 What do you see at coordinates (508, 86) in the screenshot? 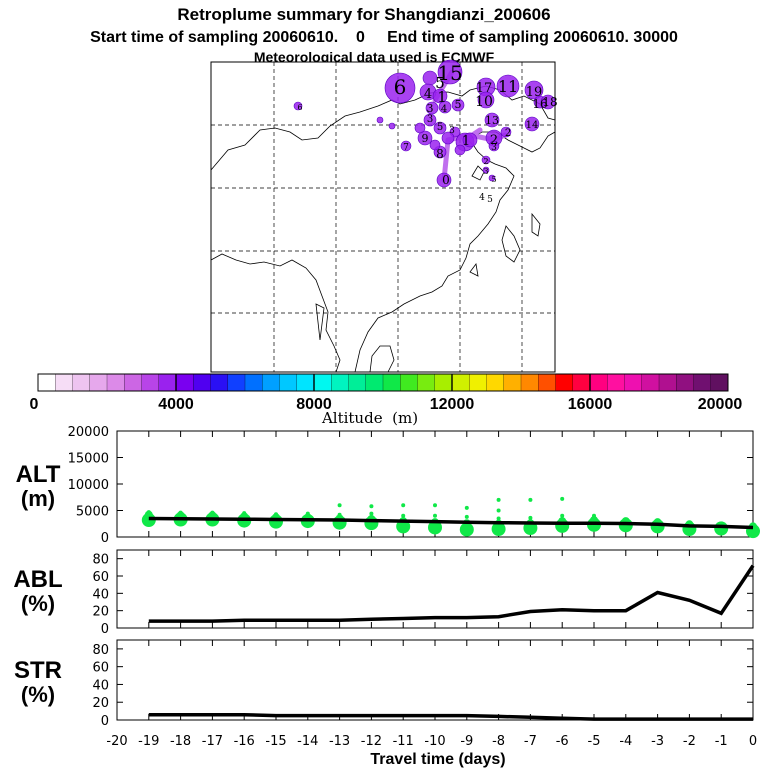
I see `plume-label-6: 11` at bounding box center [508, 86].